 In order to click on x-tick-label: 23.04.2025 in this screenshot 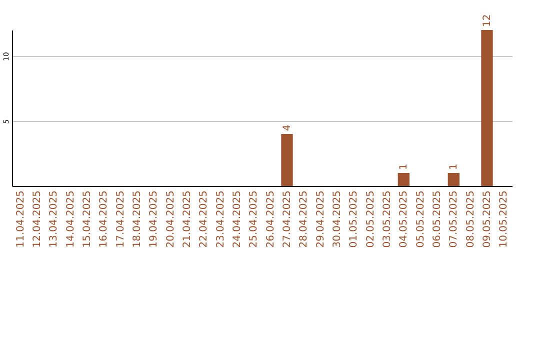, I will do `click(220, 219)`.